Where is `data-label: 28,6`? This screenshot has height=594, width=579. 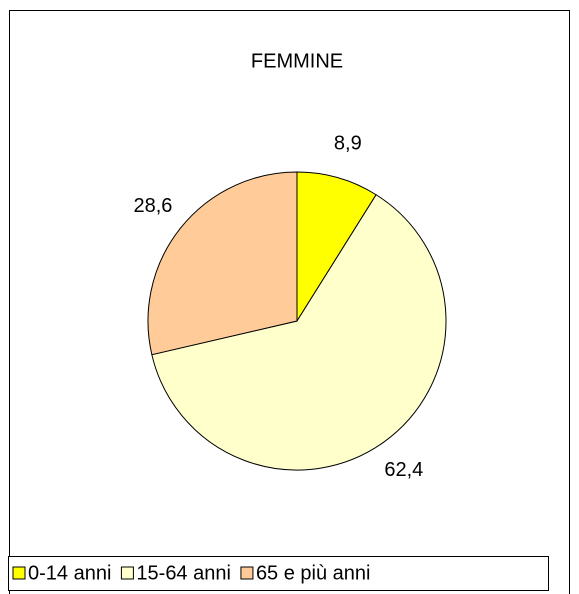 data-label: 28,6 is located at coordinates (152, 206).